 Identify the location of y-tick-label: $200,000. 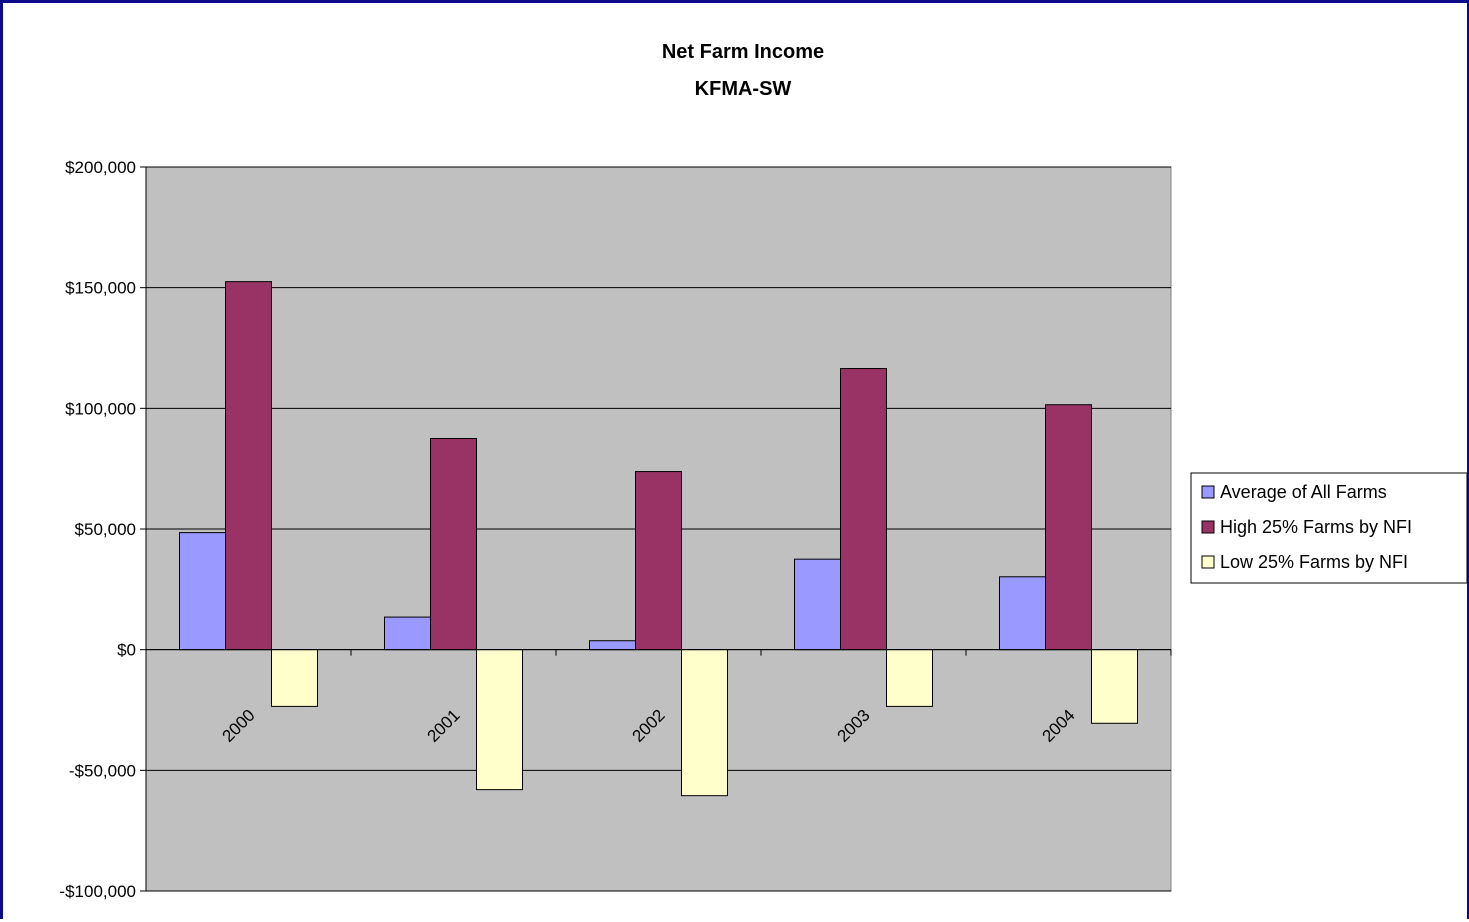
(100, 167).